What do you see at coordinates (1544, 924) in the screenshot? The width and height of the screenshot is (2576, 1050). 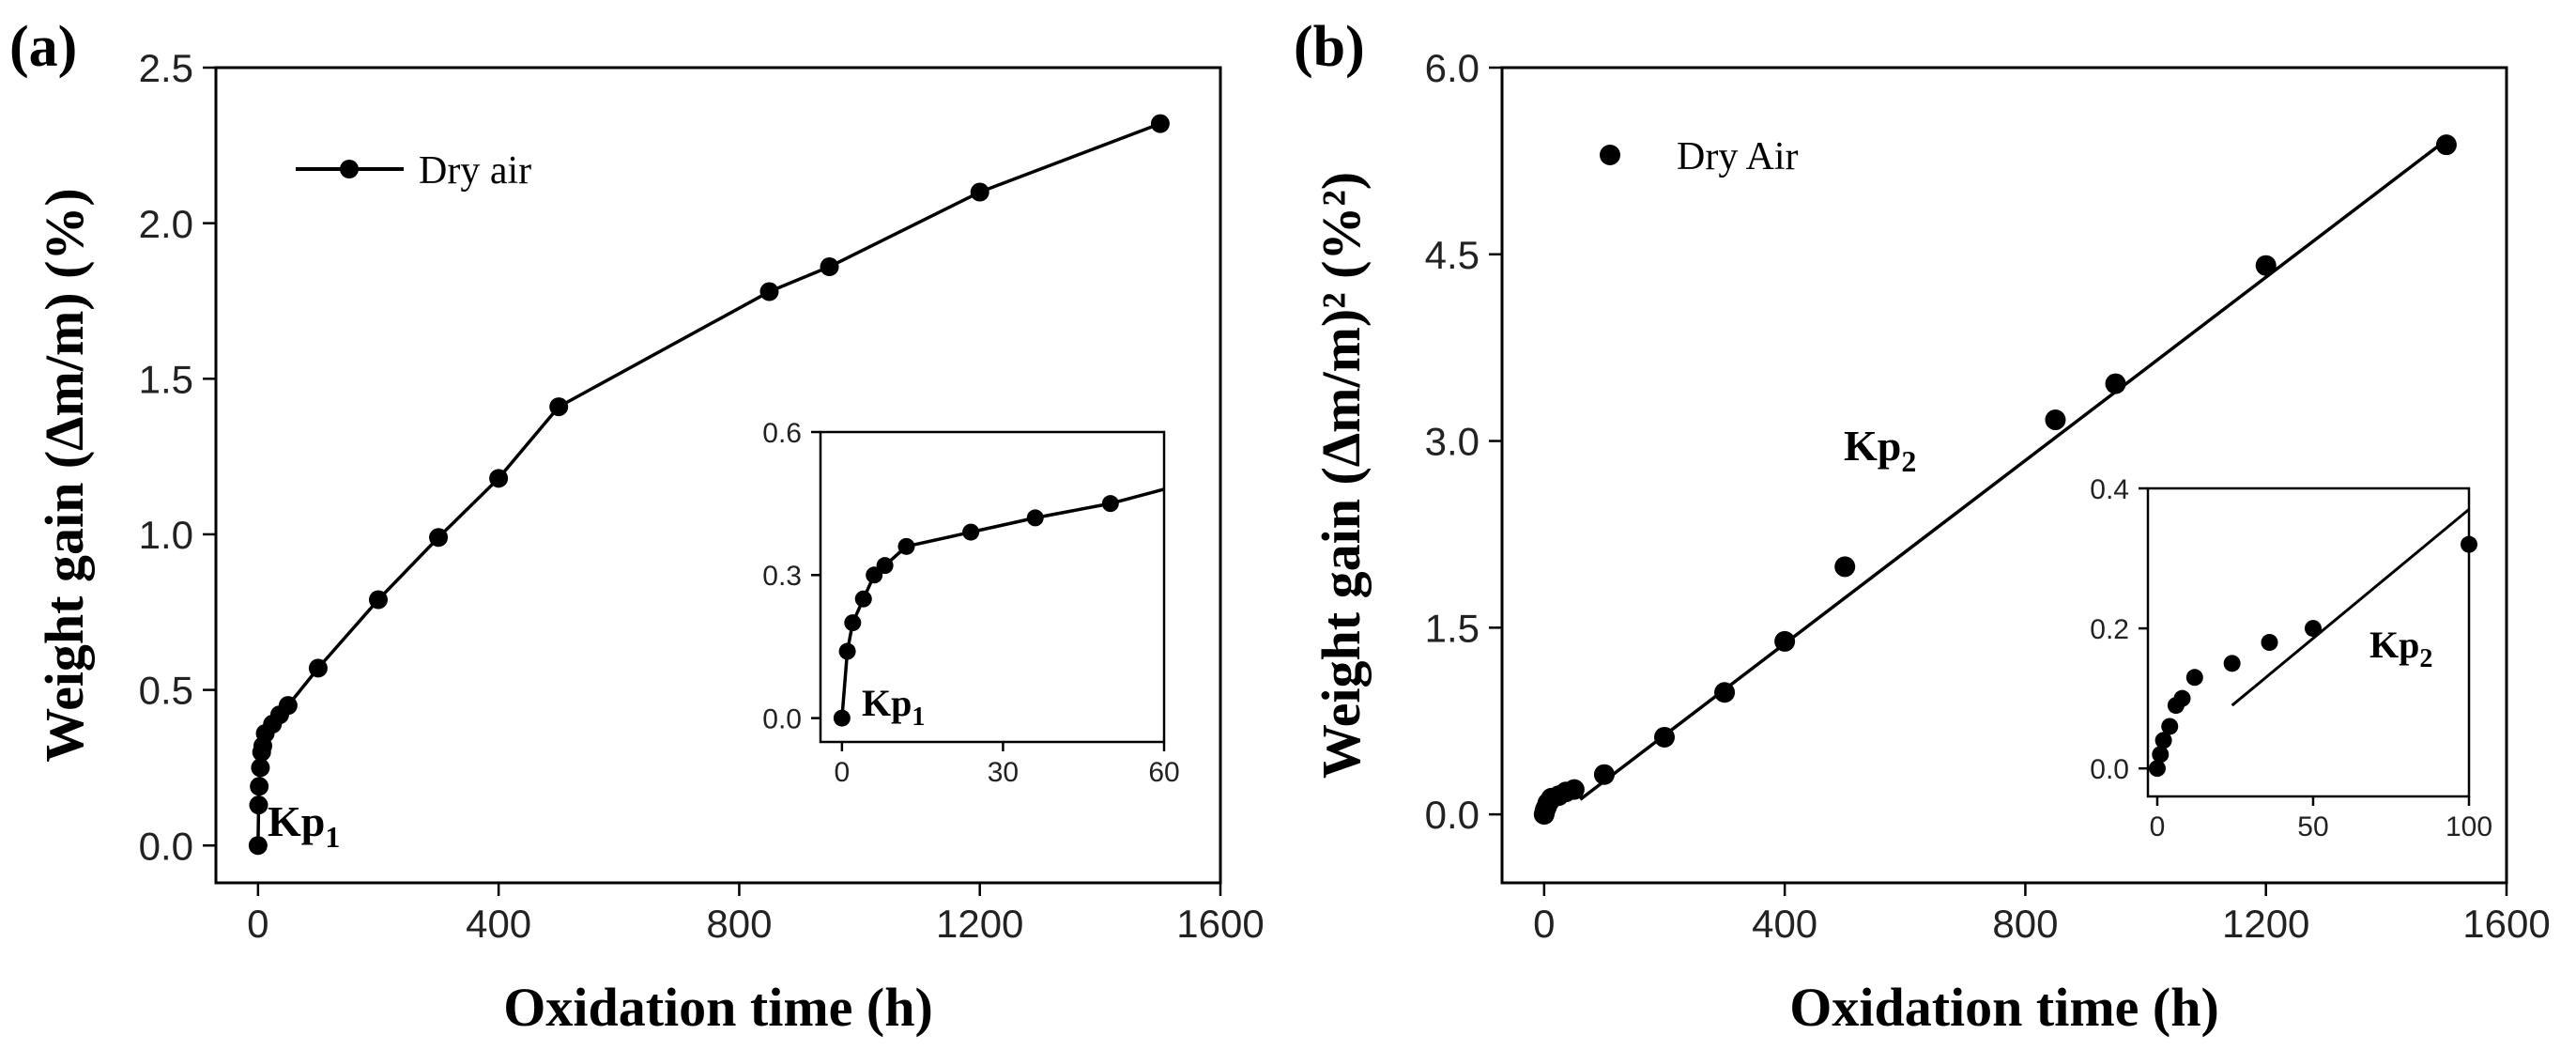 I see `panel-b-x-tick-label: 0` at bounding box center [1544, 924].